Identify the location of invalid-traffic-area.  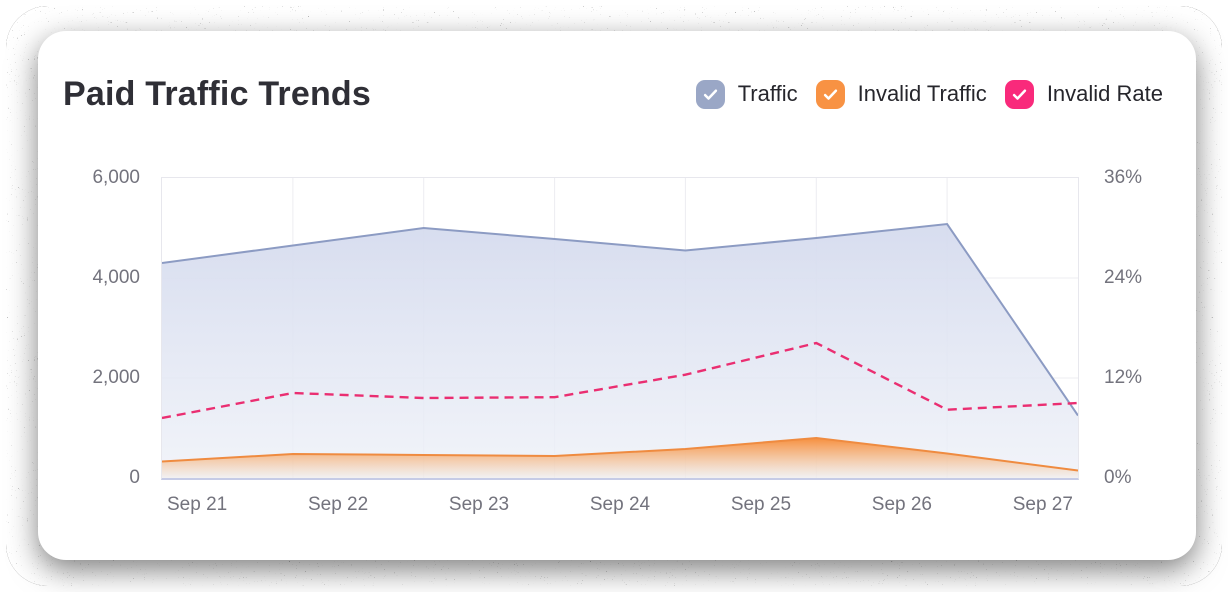
(620, 458).